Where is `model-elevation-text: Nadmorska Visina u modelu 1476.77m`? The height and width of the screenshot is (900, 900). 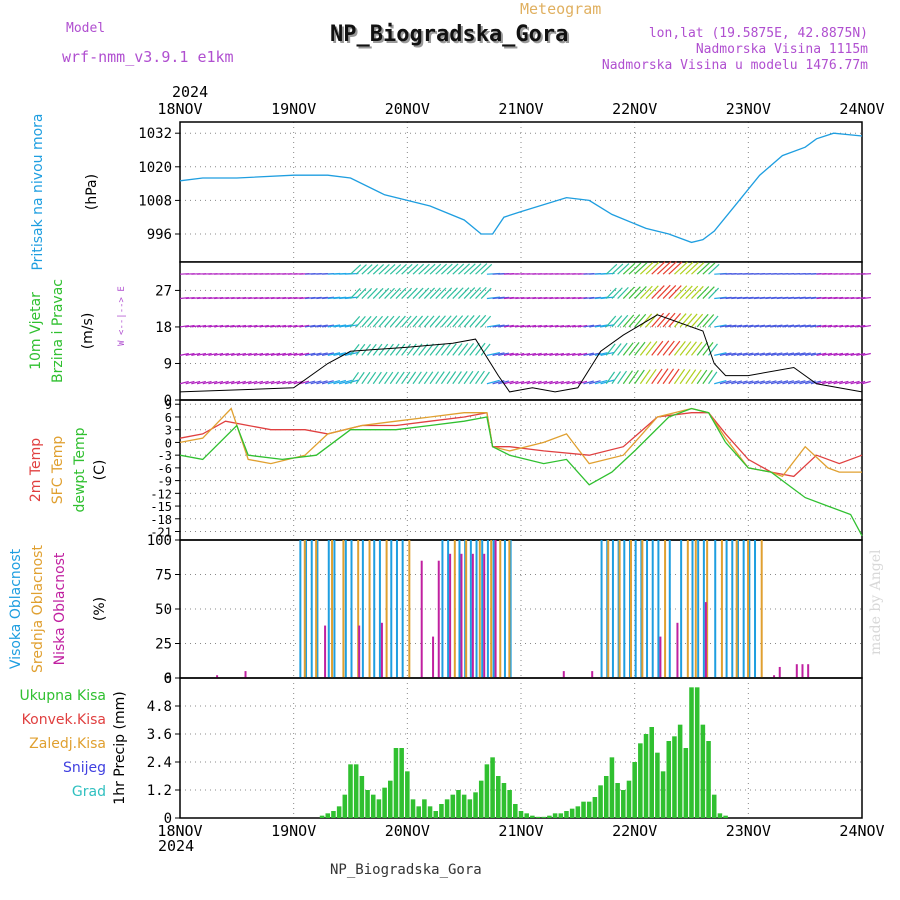
model-elevation-text: Nadmorska Visina u modelu 1476.77m is located at coordinates (734, 65).